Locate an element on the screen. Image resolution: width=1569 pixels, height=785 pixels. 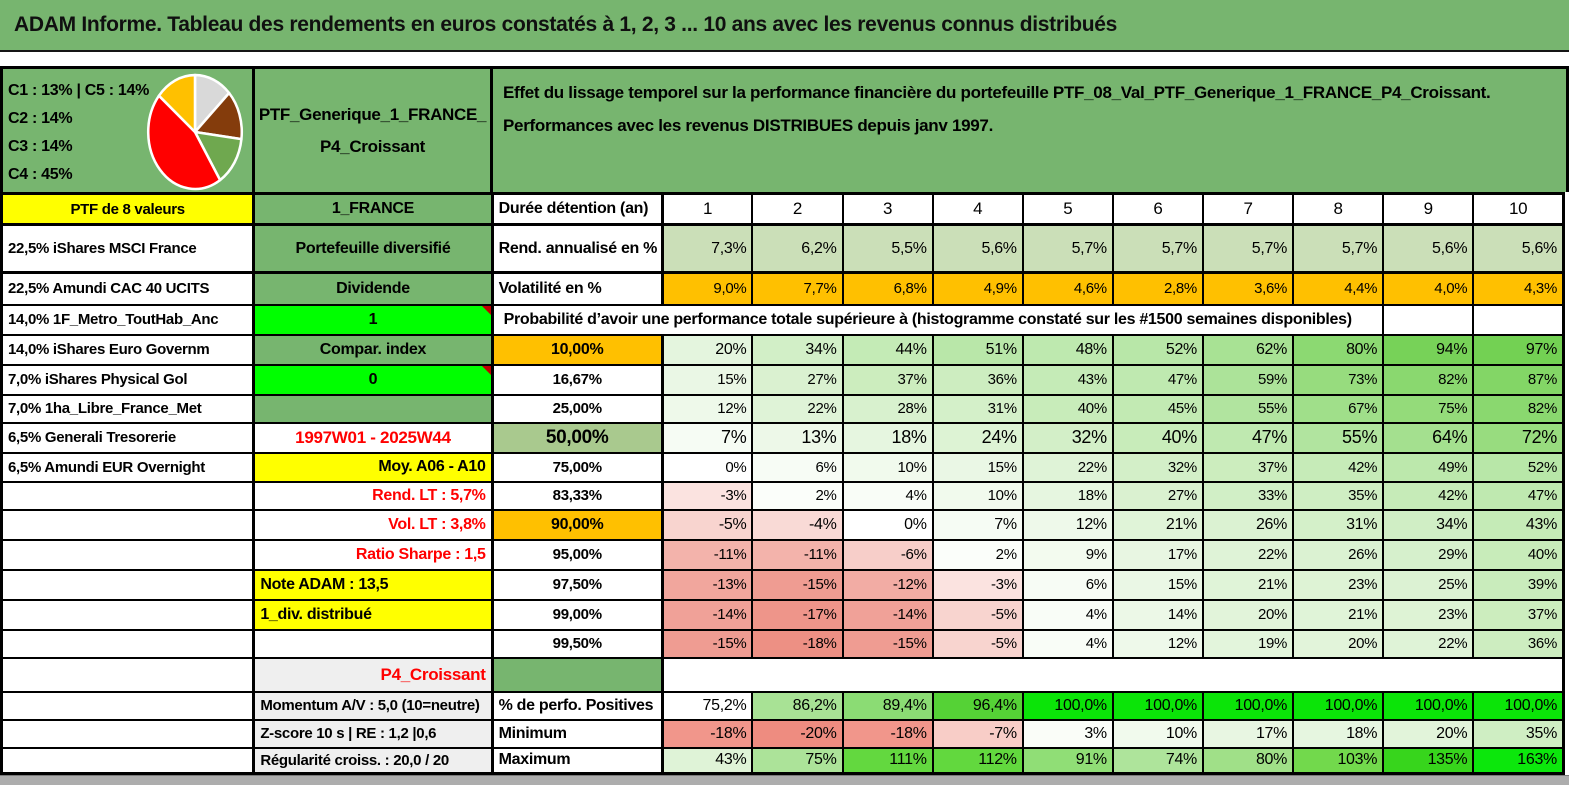
grid-cell: 8 is located at coordinates (1338, 209).